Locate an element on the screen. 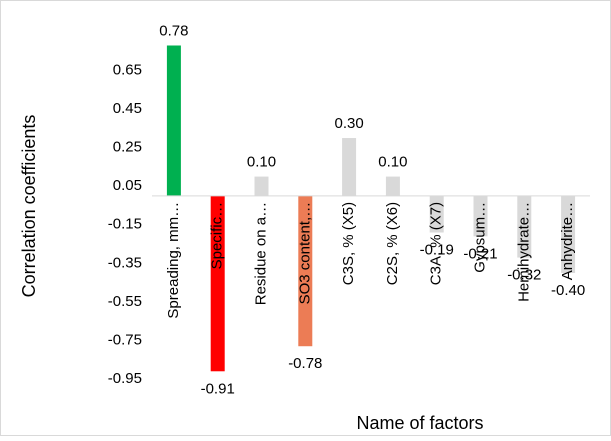 The image size is (611, 441). value-label: -0.40 is located at coordinates (568, 290).